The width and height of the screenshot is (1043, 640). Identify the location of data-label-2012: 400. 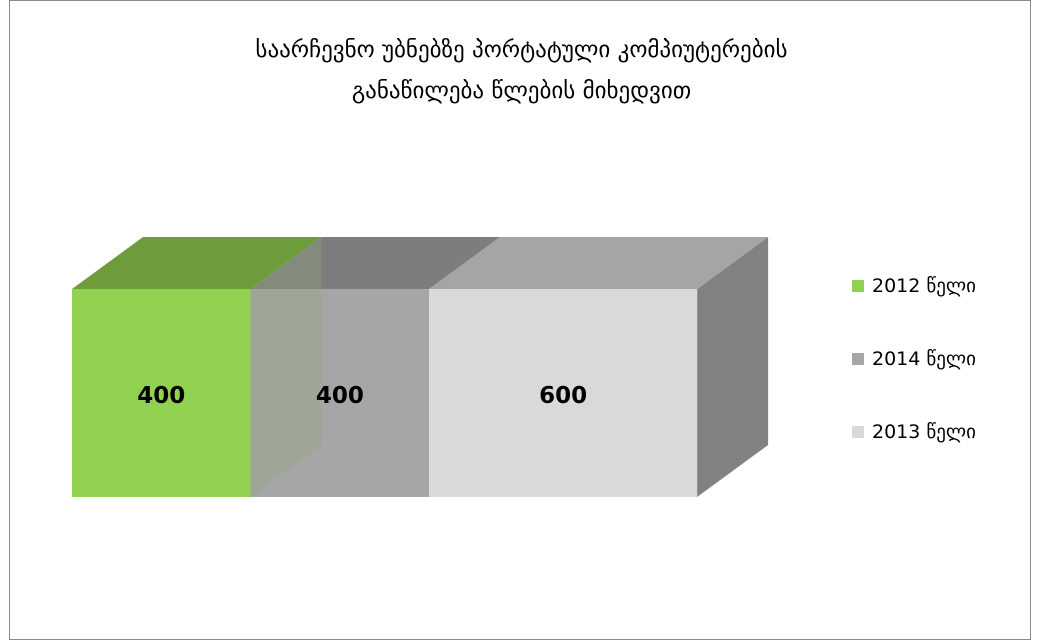
(161, 396).